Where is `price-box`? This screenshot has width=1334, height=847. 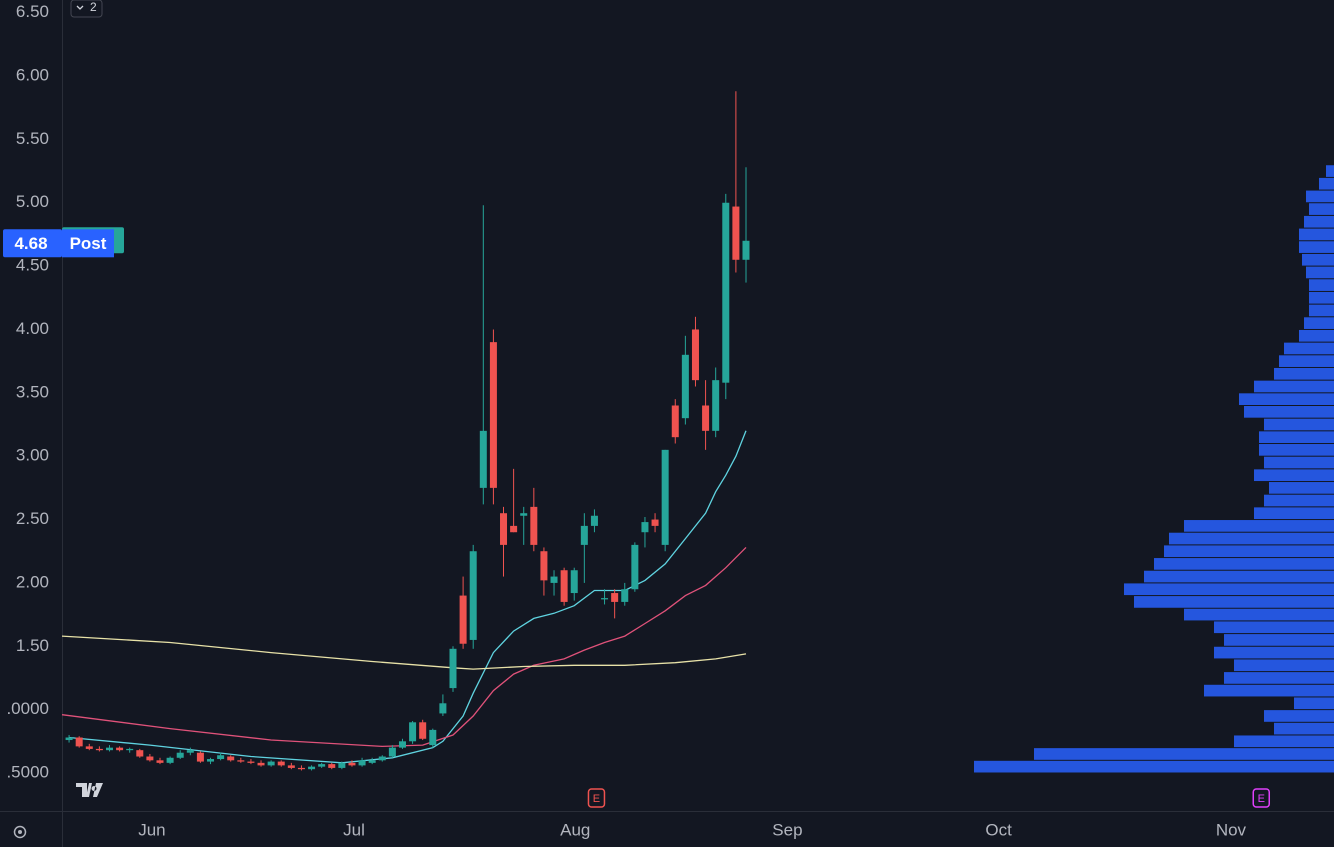 price-box is located at coordinates (32, 243).